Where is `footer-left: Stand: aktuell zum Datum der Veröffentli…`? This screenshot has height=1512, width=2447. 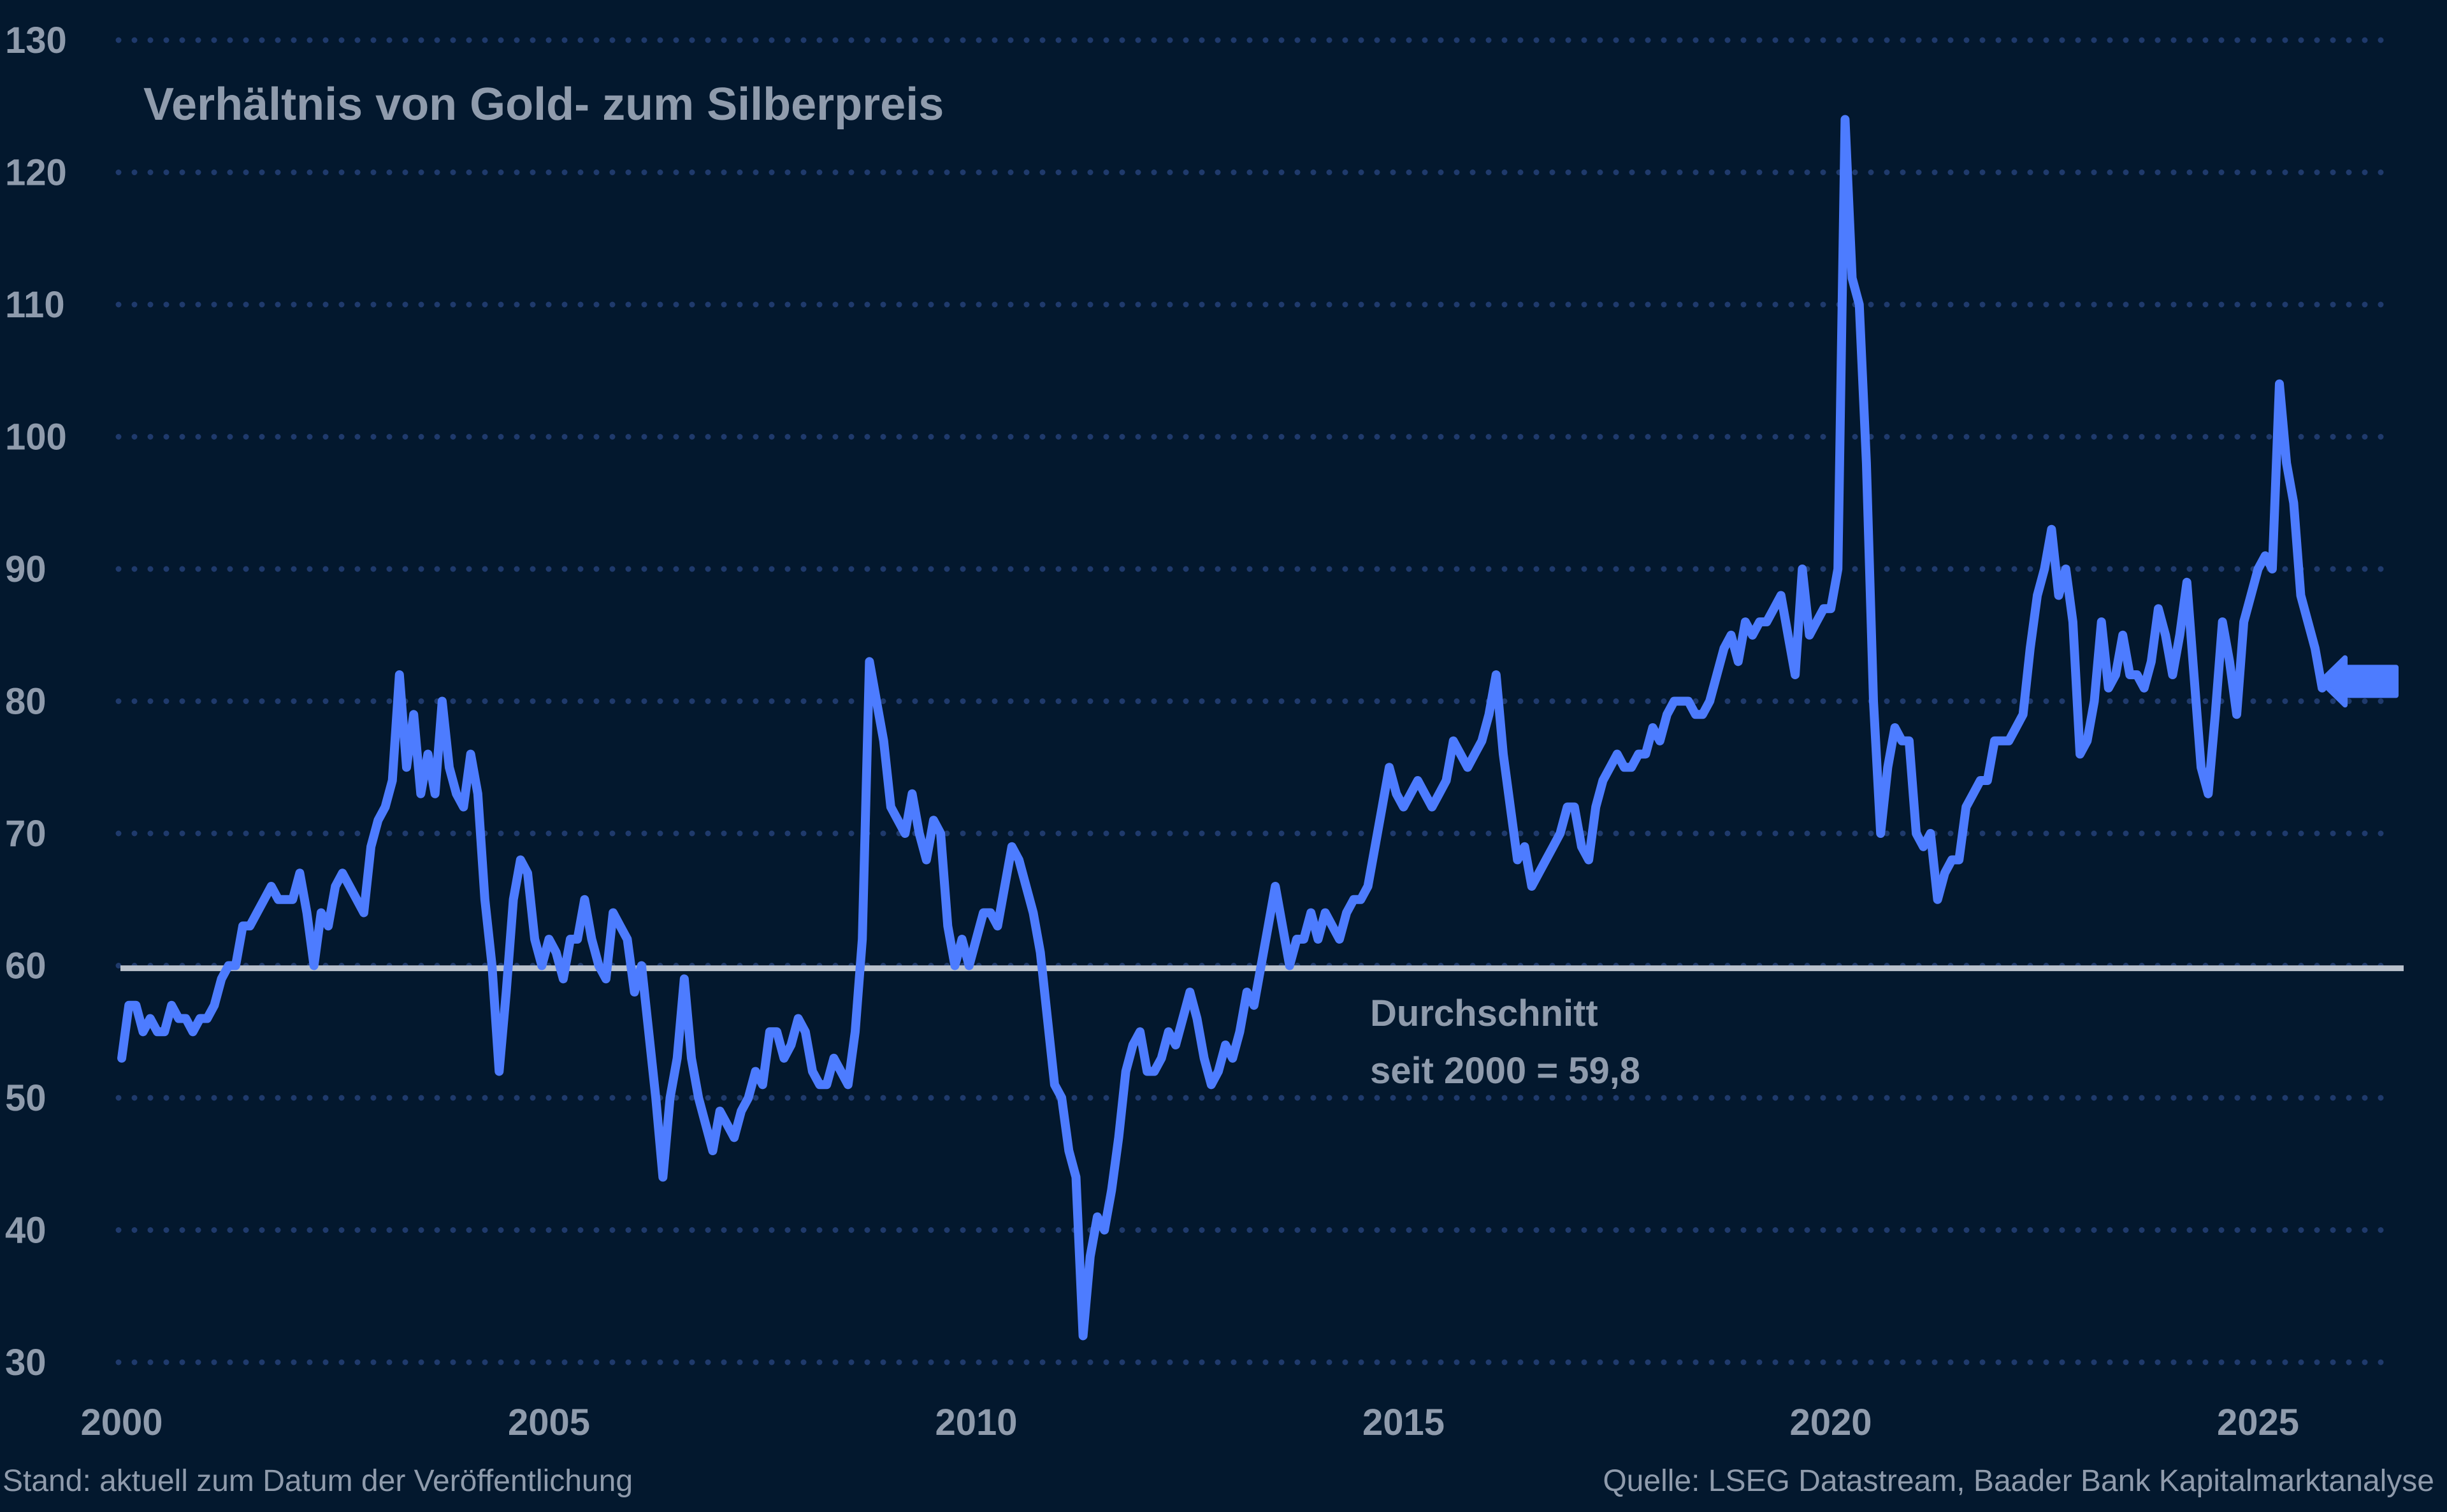 footer-left: Stand: aktuell zum Datum der Veröffentli… is located at coordinates (318, 1481).